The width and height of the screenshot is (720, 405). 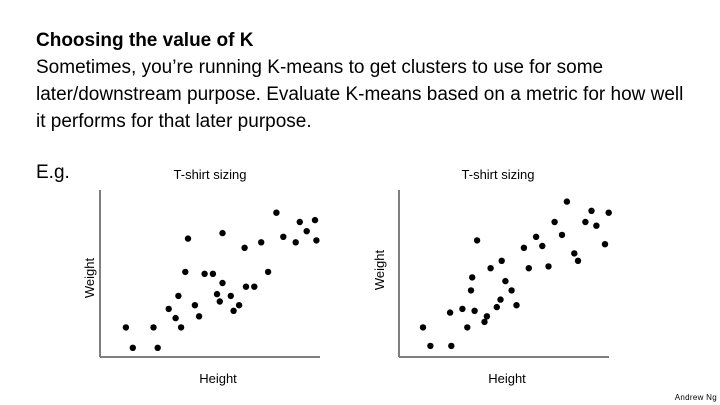 I want to click on example-label: E.g., so click(x=53, y=172).